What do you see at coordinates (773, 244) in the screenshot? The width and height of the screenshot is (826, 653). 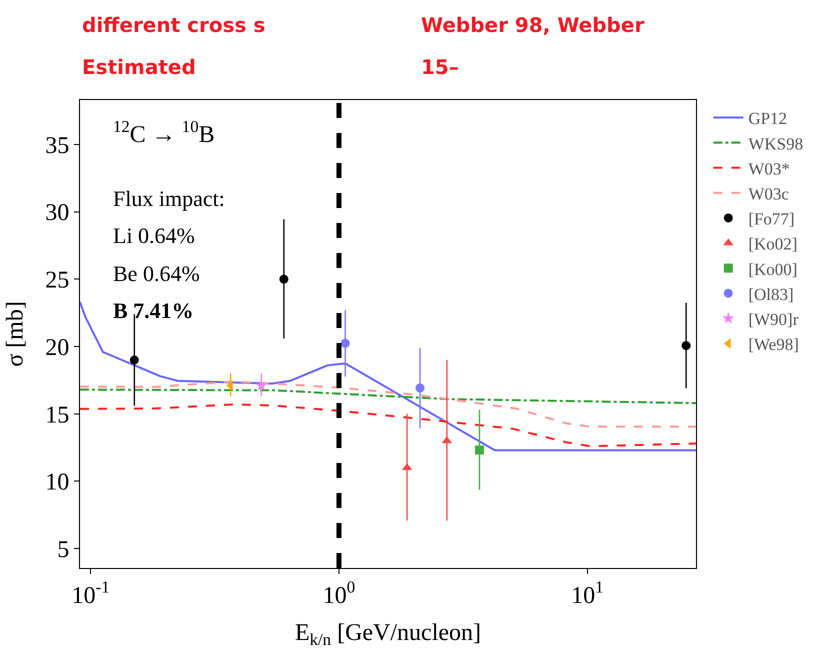 I see `legend-label: [Ko02]` at bounding box center [773, 244].